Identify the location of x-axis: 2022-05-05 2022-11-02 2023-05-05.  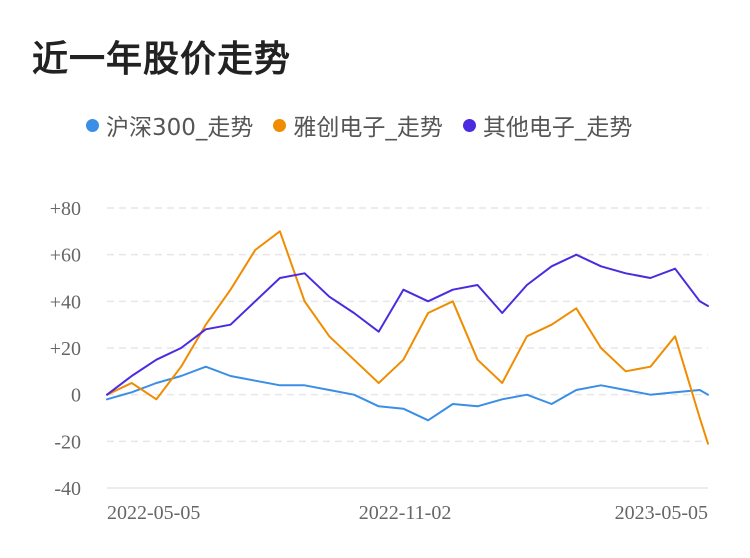
(407, 513).